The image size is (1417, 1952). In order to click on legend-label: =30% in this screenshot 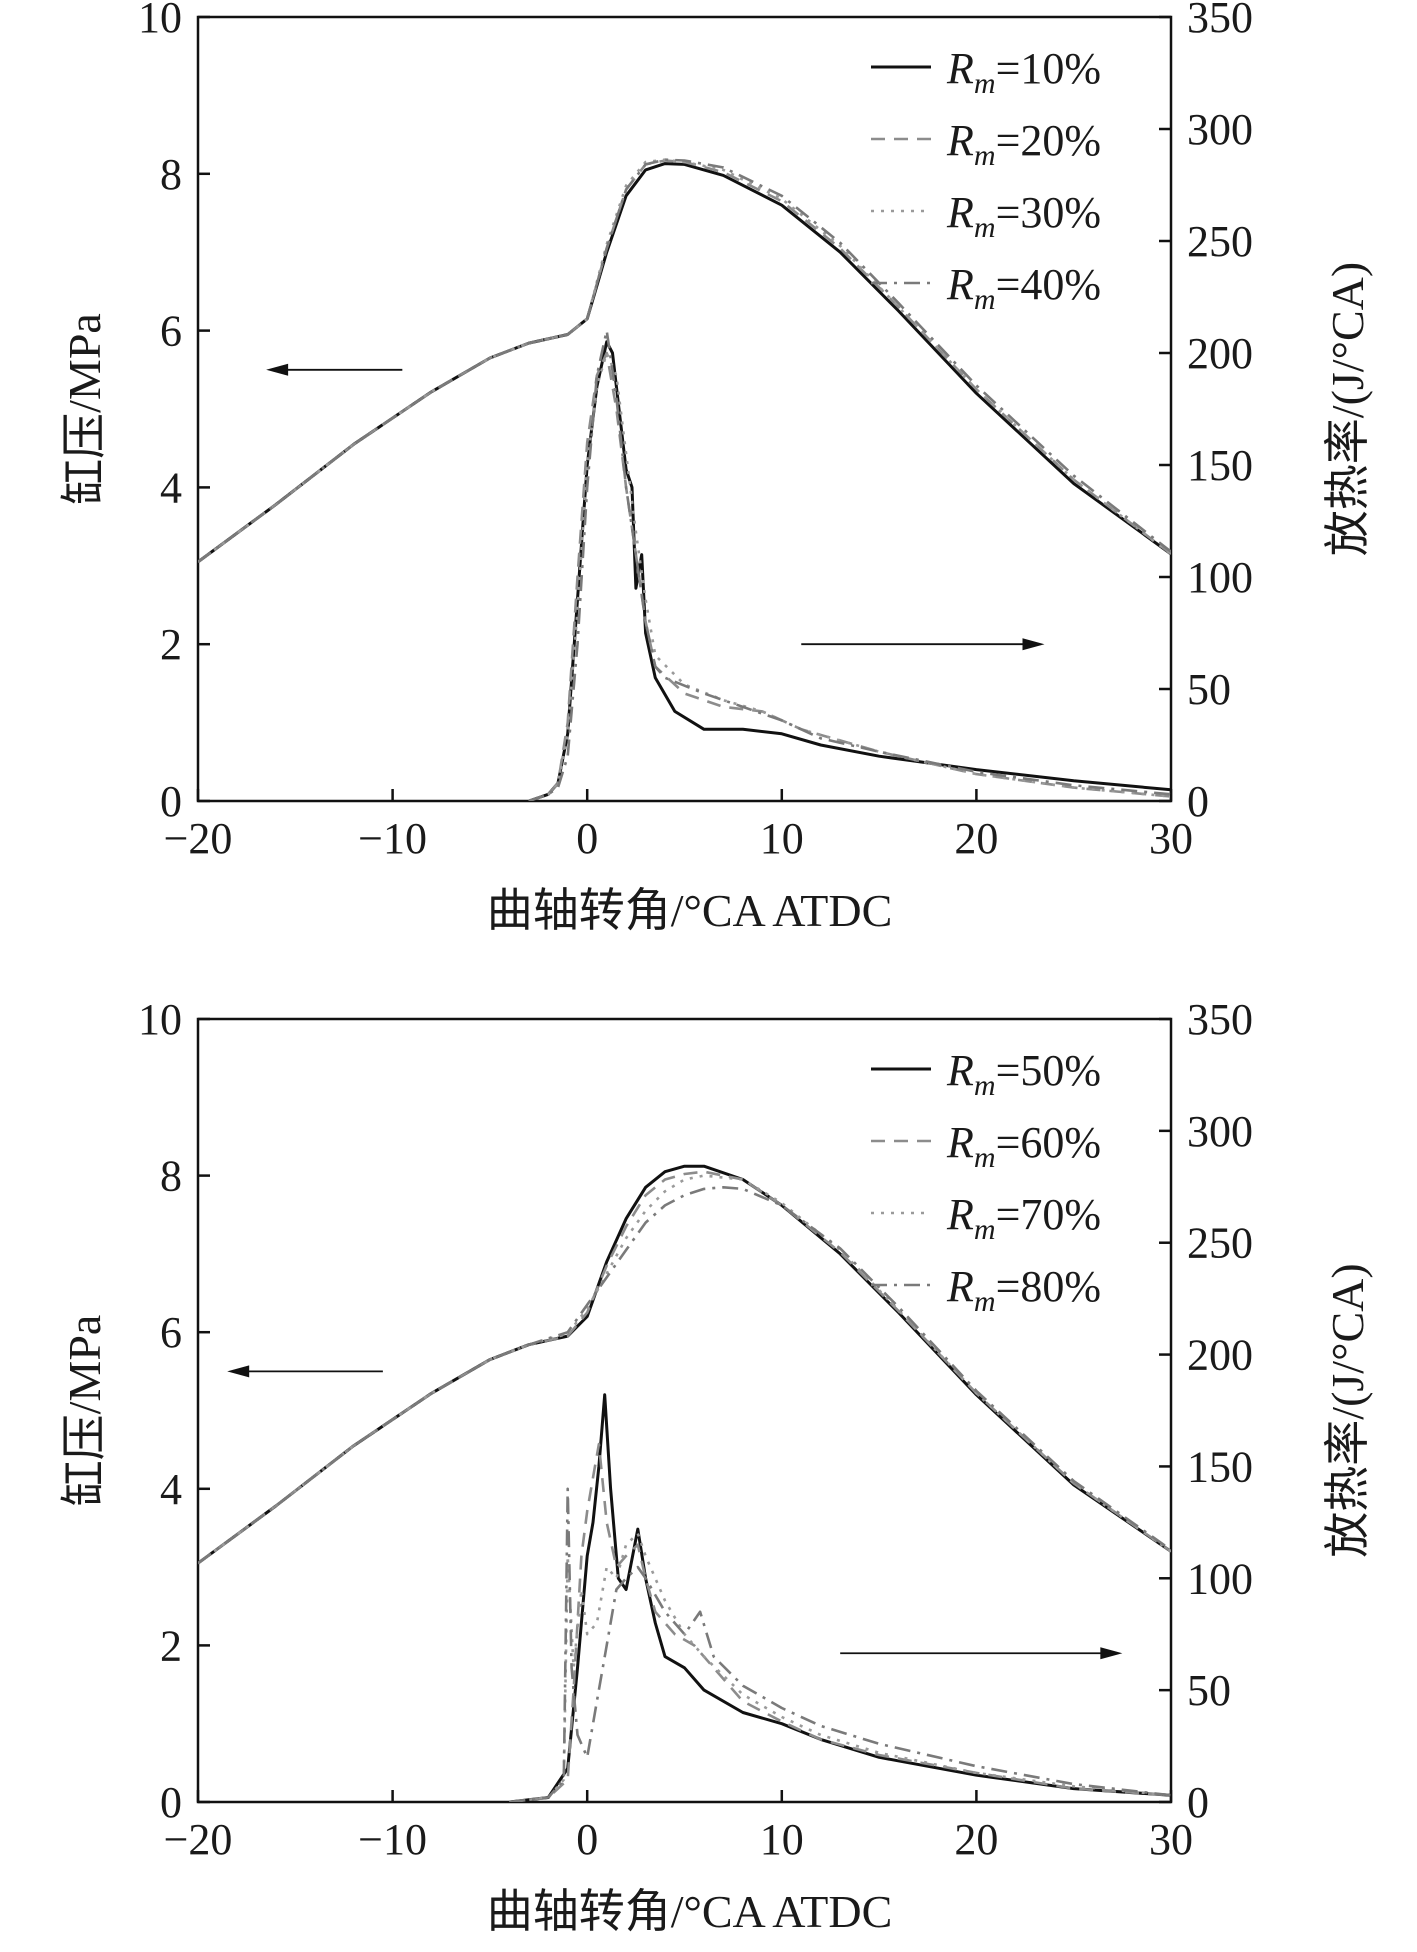, I will do `click(1048, 212)`.